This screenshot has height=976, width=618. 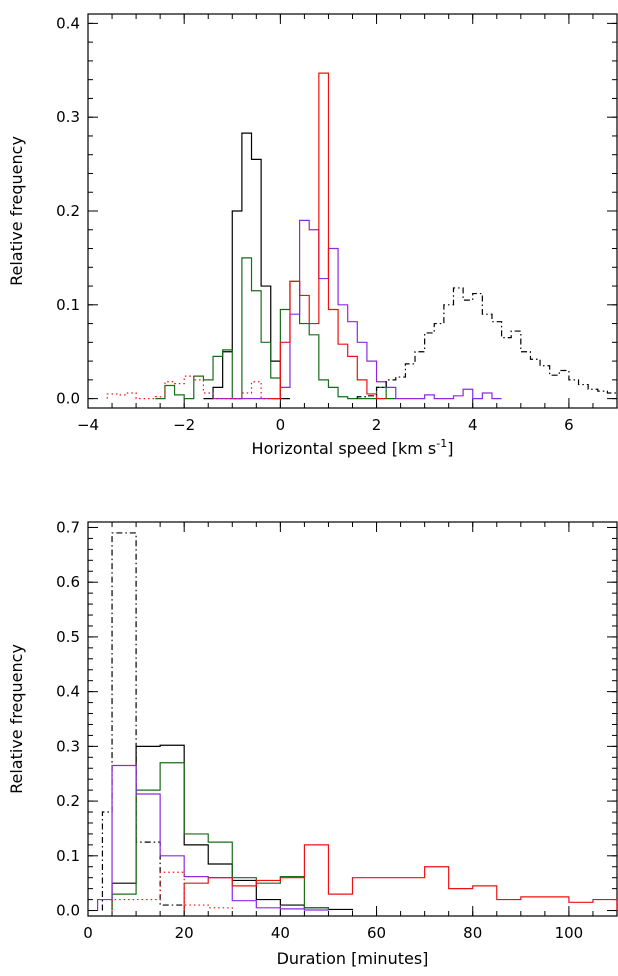 I want to click on x-tick-label: 60, so click(x=376, y=933).